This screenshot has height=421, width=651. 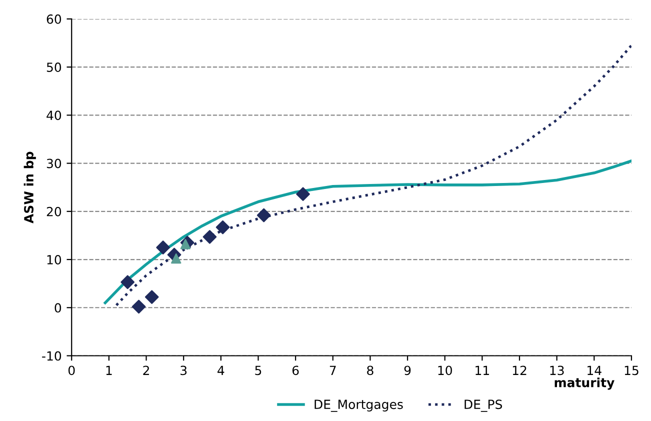 I want to click on y-tick-label: 30, so click(x=54, y=163).